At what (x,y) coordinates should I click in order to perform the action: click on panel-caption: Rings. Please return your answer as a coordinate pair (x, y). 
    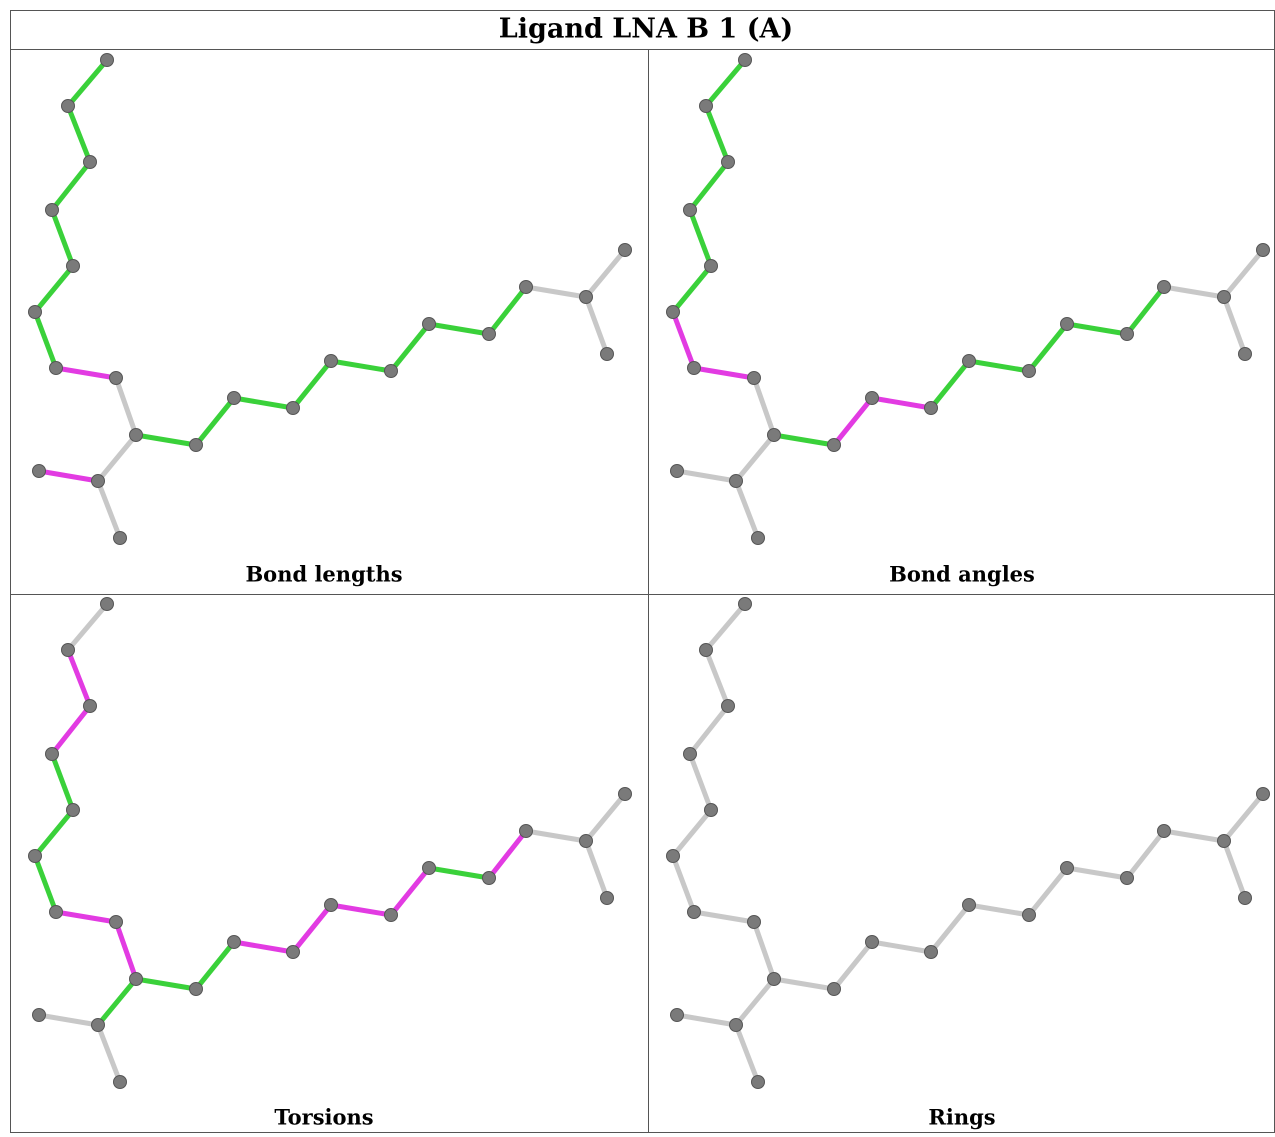
    Looking at the image, I should click on (961, 1117).